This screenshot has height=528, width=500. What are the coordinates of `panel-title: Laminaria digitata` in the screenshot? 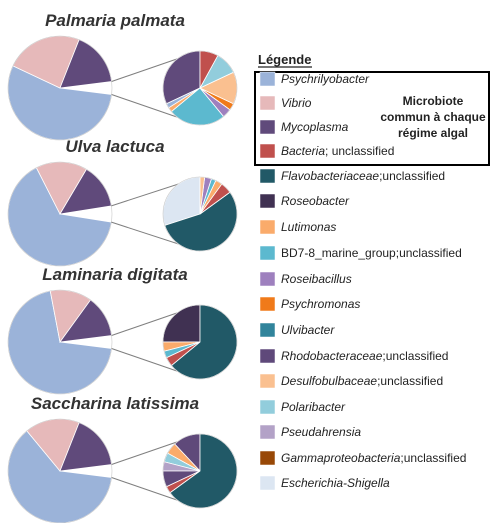 It's located at (114, 274).